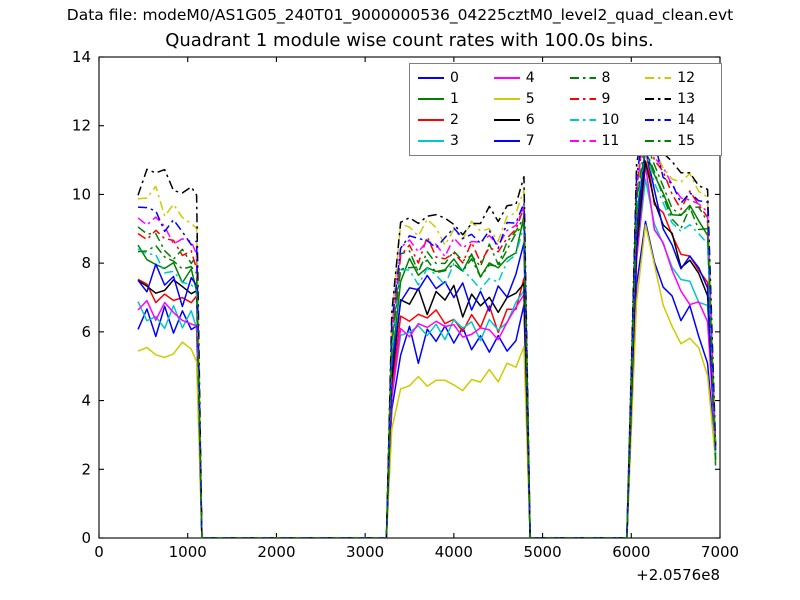 This screenshot has width=800, height=600. I want to click on legend-item-2: 2, so click(452, 120).